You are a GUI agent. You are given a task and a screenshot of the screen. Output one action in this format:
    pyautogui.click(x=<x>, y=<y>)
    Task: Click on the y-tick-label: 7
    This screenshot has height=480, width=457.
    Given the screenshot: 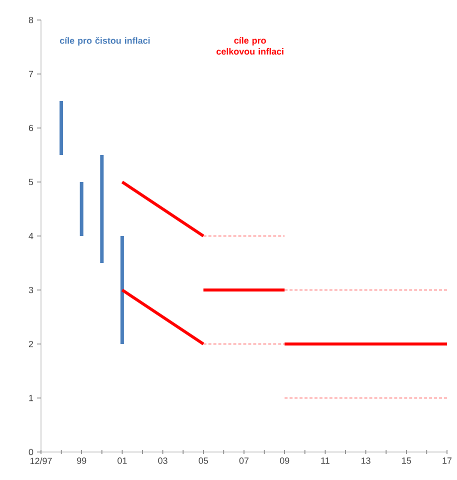 What is the action you would take?
    pyautogui.click(x=31, y=74)
    